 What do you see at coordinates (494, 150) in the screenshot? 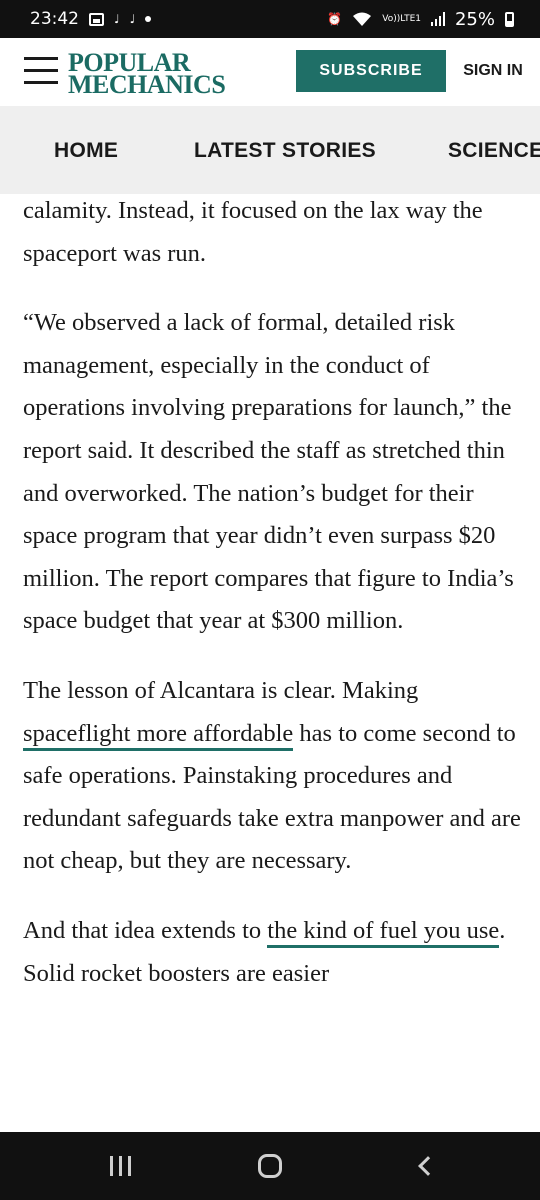
I see `nav-item-science: SCIENCE` at bounding box center [494, 150].